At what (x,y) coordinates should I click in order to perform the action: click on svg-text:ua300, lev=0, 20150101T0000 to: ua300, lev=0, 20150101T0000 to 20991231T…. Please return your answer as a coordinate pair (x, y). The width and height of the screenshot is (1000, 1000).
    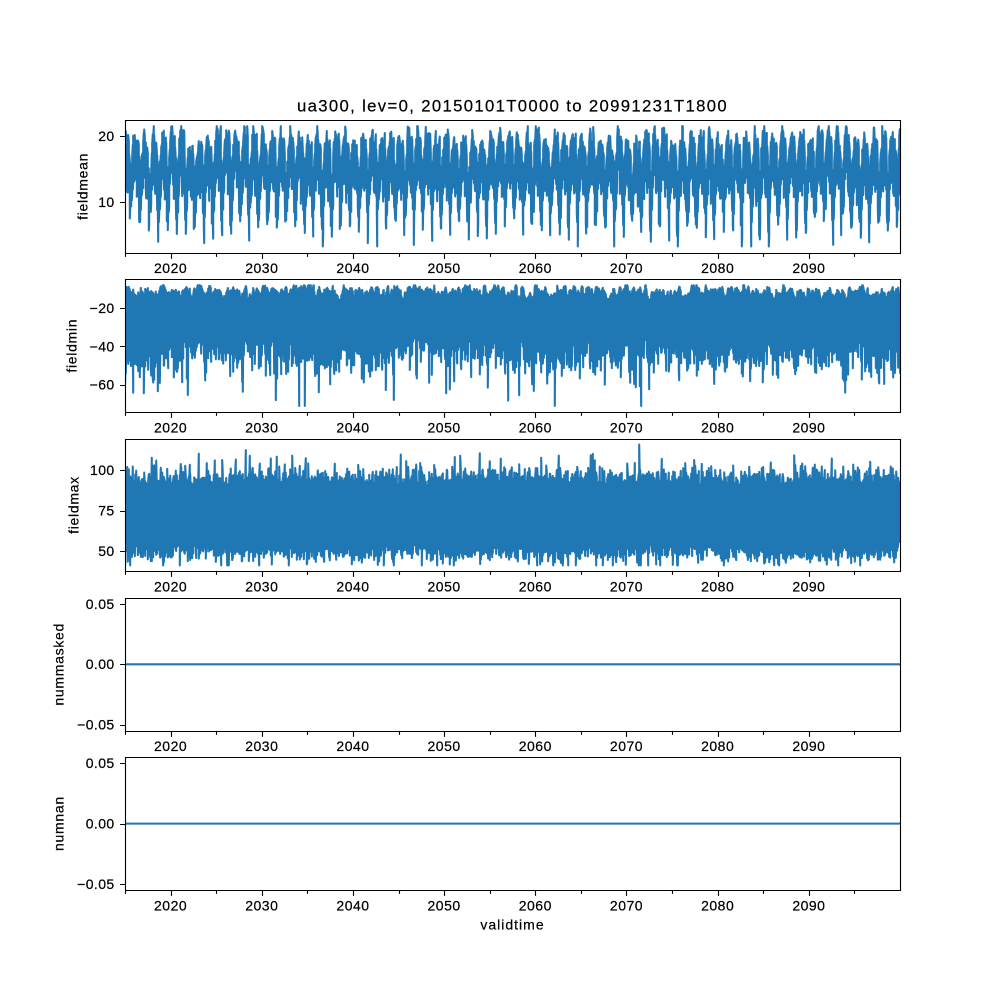
    Looking at the image, I should click on (512, 106).